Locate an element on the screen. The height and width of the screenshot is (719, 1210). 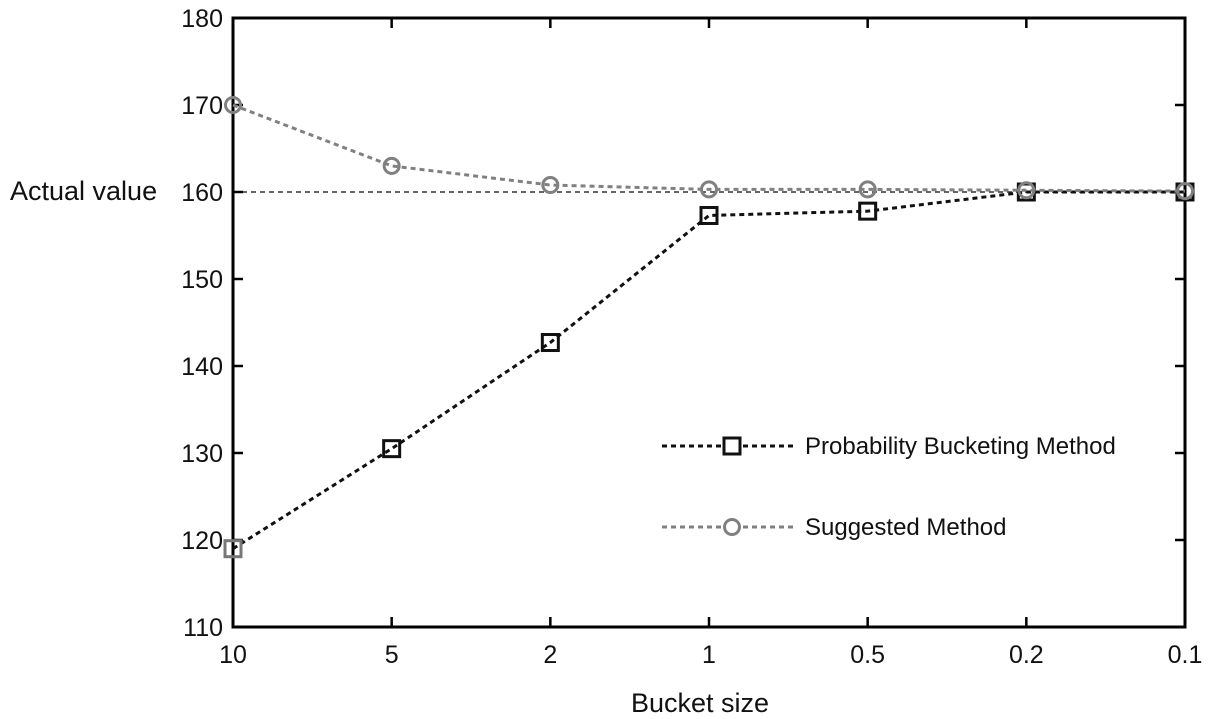
series-line is located at coordinates (709, 148).